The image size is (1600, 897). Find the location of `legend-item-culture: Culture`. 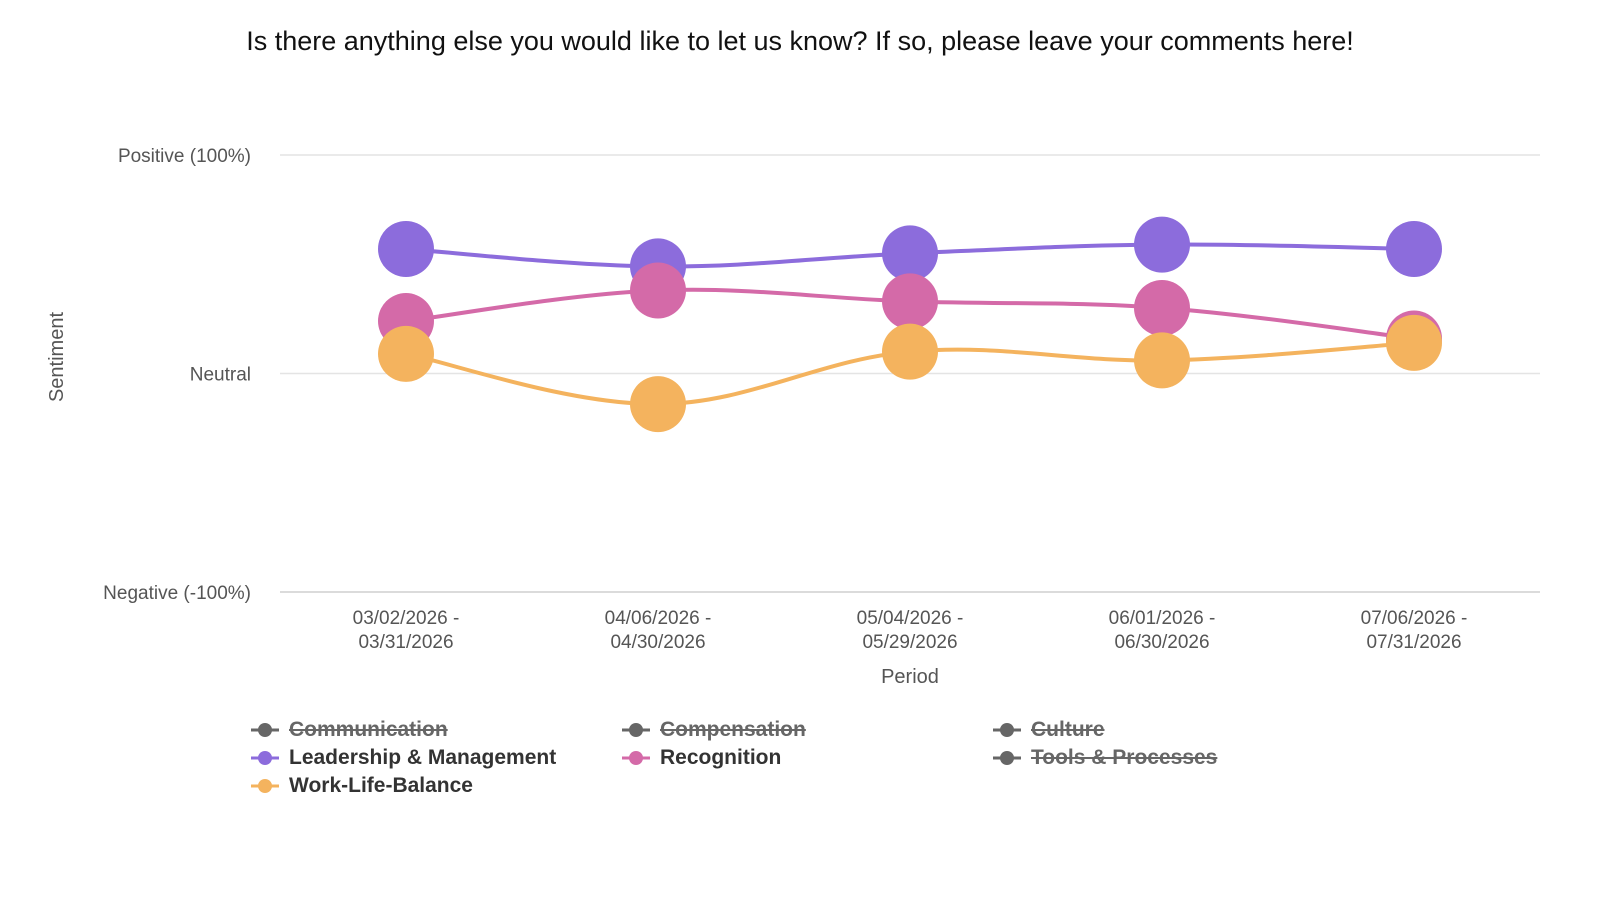

legend-item-culture: Culture is located at coordinates (1177, 730).